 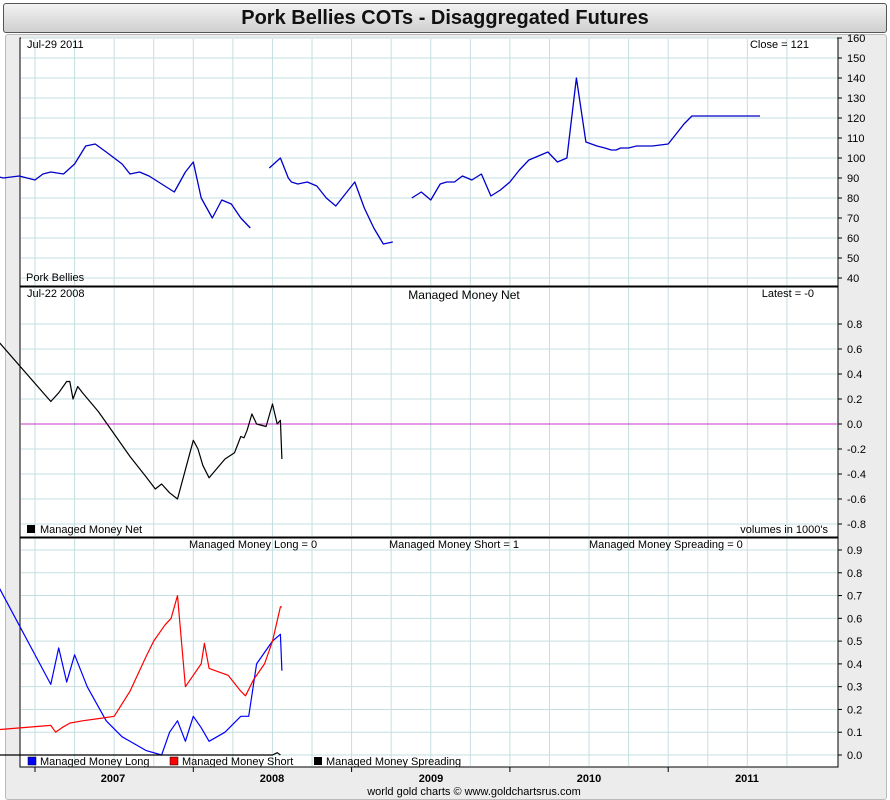 What do you see at coordinates (454, 545) in the screenshot?
I see `short-value-label: Managed Money Short = 1` at bounding box center [454, 545].